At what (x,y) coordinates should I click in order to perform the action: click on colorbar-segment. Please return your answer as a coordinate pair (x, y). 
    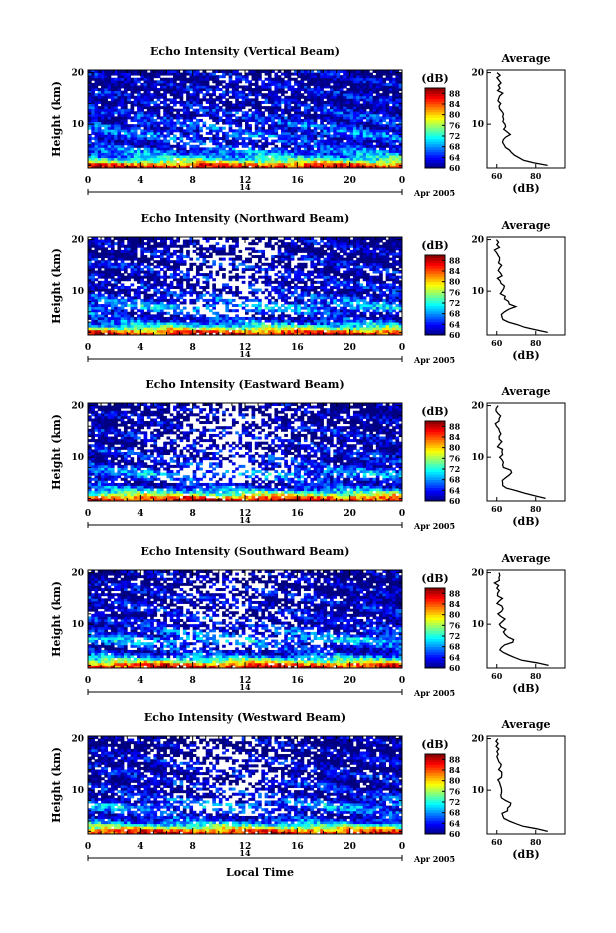
    Looking at the image, I should click on (435, 142).